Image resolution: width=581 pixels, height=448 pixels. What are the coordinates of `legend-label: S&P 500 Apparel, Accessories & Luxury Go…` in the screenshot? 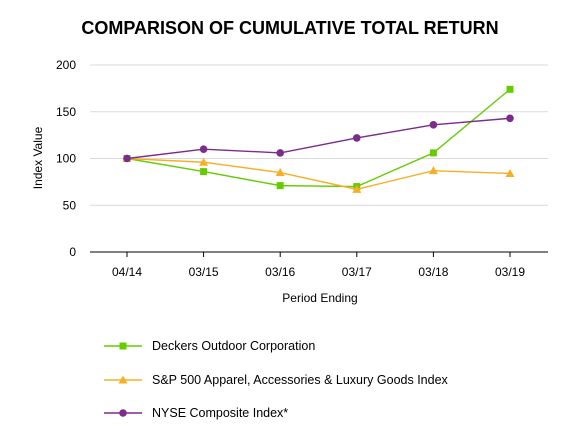 It's located at (300, 380).